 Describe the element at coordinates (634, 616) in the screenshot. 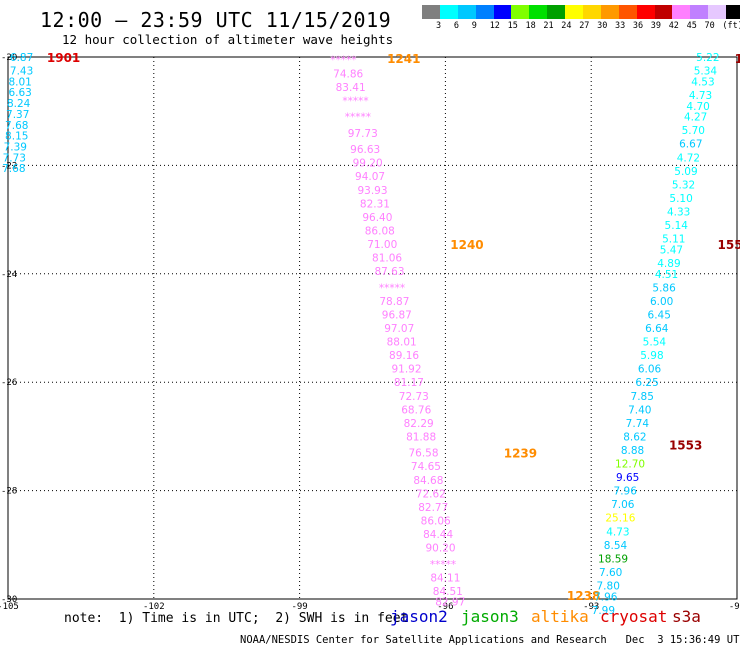

I see `legend-cryosat: cryosat` at that location.